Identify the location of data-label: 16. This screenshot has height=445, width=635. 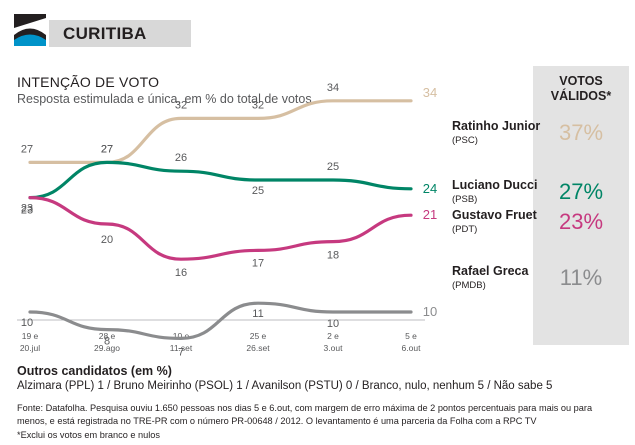
(181, 273).